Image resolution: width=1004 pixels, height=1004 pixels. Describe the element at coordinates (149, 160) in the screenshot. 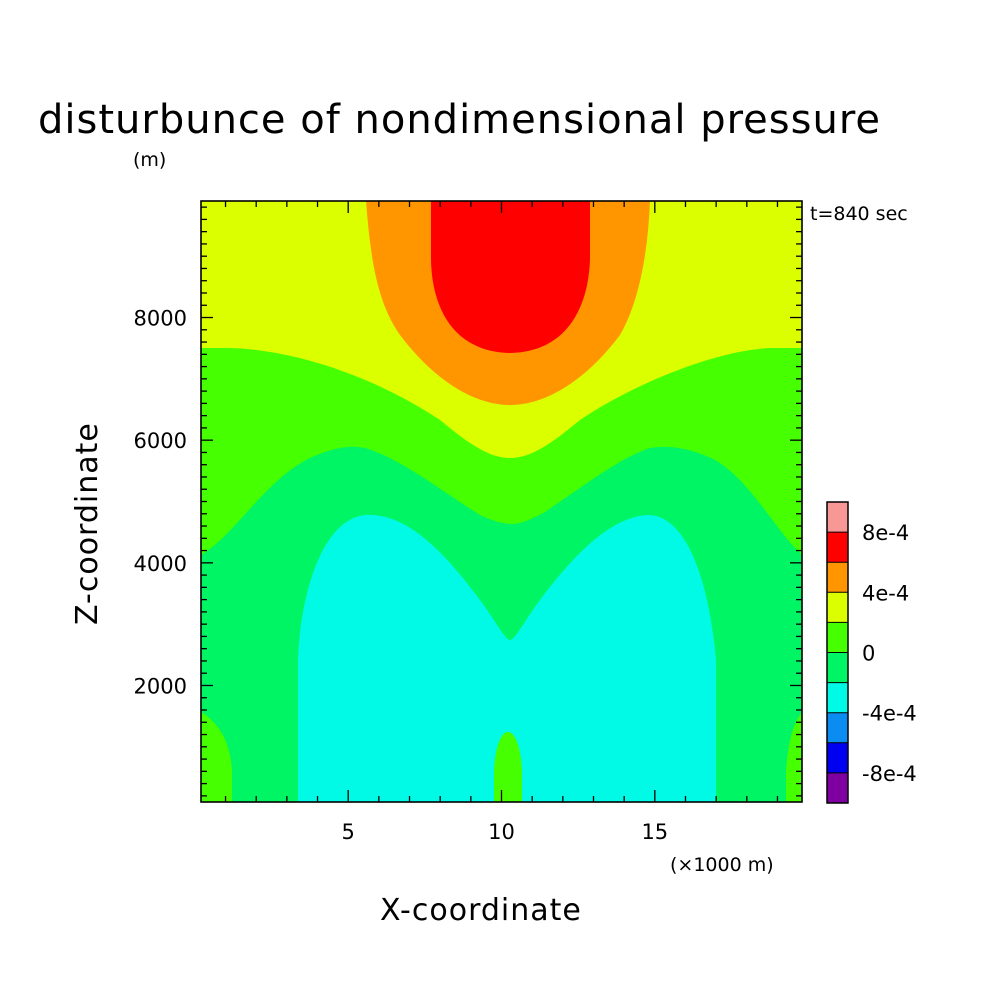

I see `y-unit-label: (m)` at that location.